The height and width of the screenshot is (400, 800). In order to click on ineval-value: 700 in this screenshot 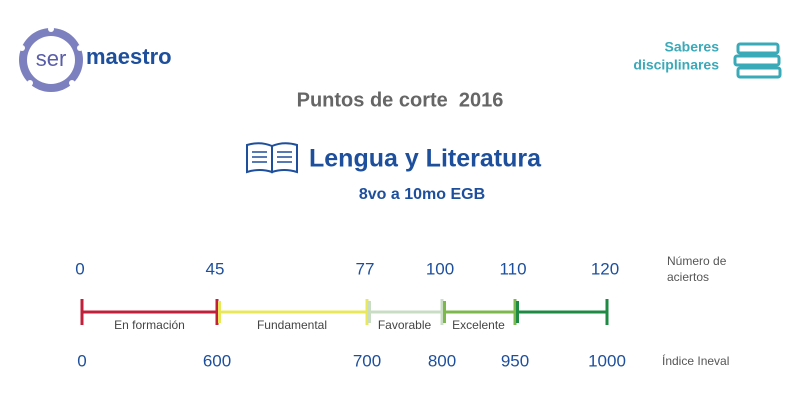, I will do `click(367, 360)`.